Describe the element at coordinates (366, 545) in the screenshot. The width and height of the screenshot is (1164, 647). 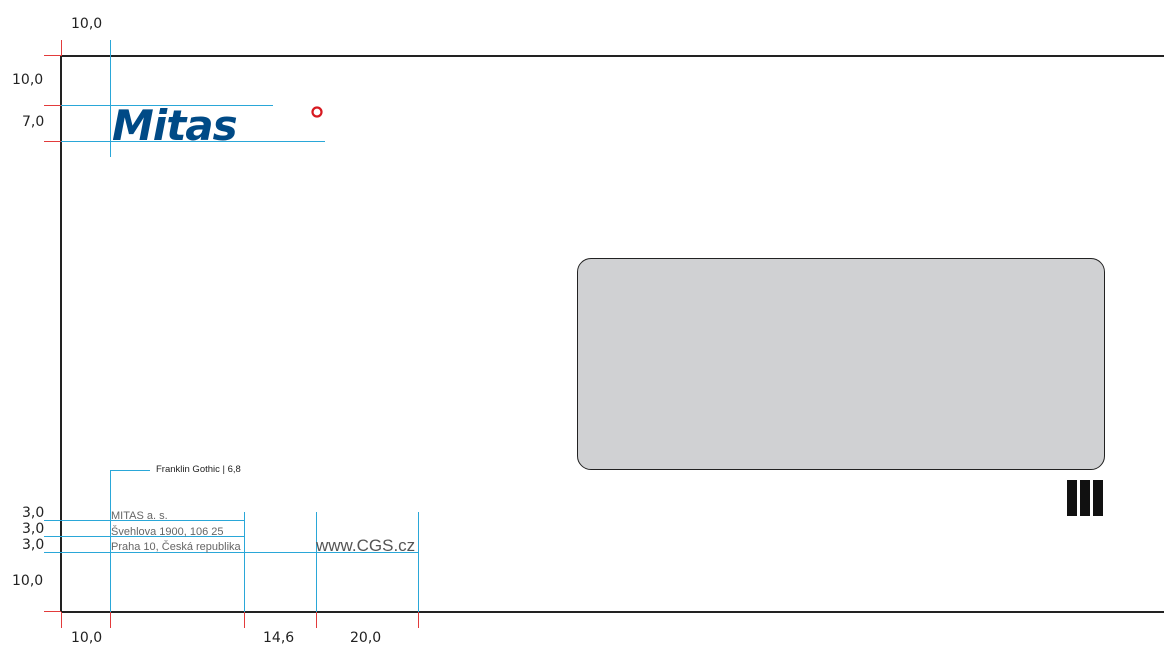
I see `website-url: www.CGS.cz` at that location.